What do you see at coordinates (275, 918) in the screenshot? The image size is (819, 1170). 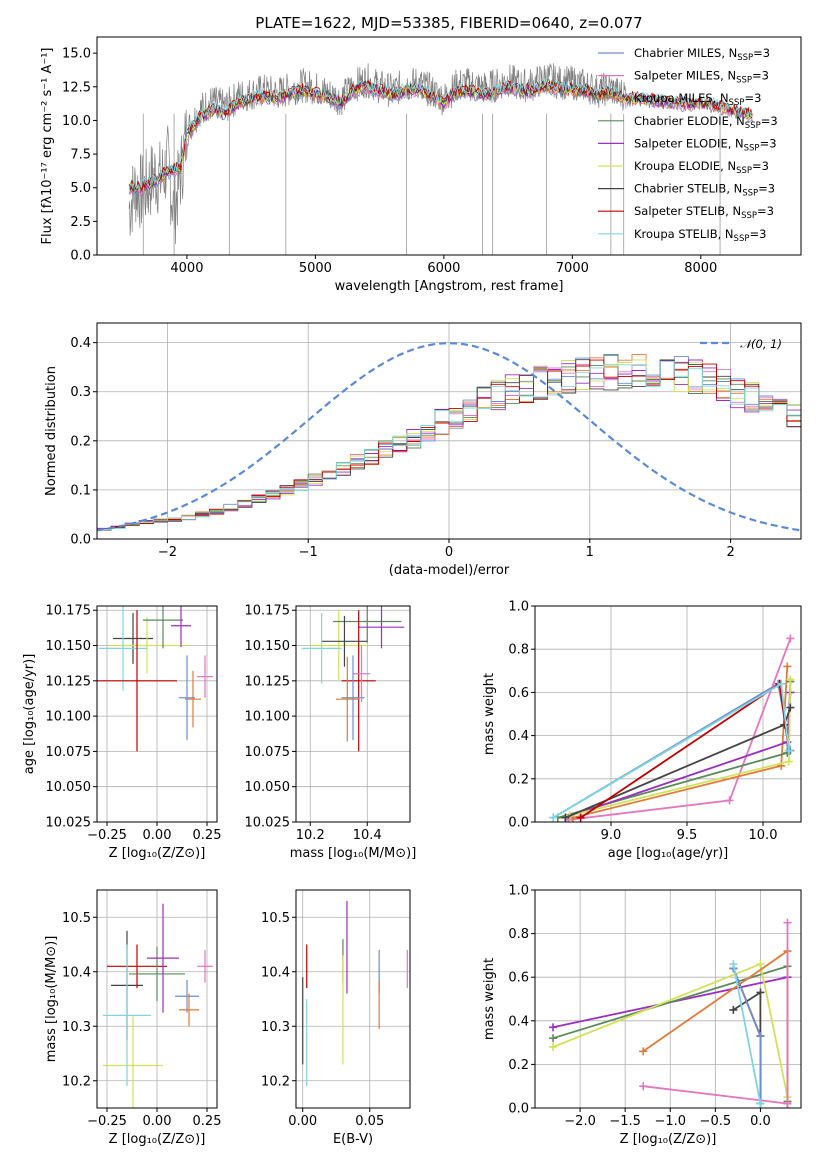 I see `y-tick-label: 10.5` at bounding box center [275, 918].